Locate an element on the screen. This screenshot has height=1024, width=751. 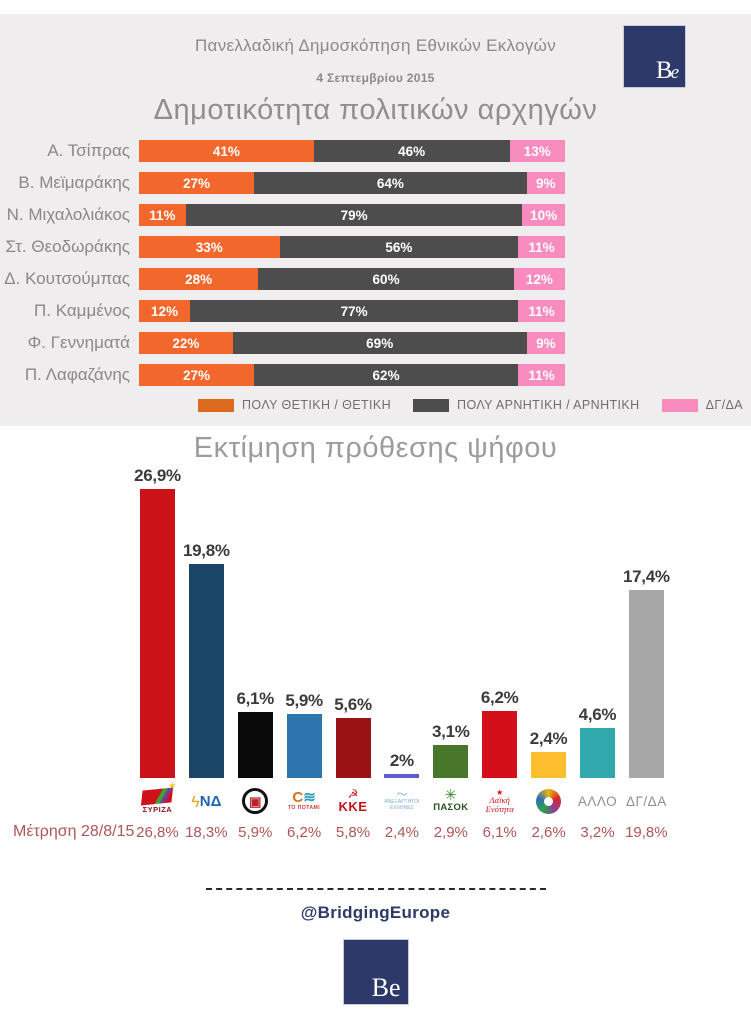
popularity-row: Β. Μεϊμαράκης 27% 64% 9% is located at coordinates (375, 183).